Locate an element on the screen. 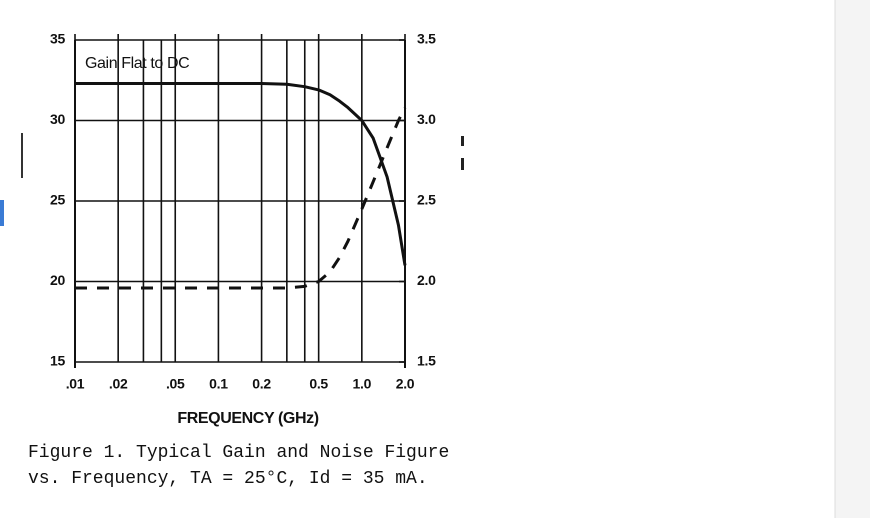 The height and width of the screenshot is (518, 870). y2-tick-label: 2.5 is located at coordinates (426, 200).